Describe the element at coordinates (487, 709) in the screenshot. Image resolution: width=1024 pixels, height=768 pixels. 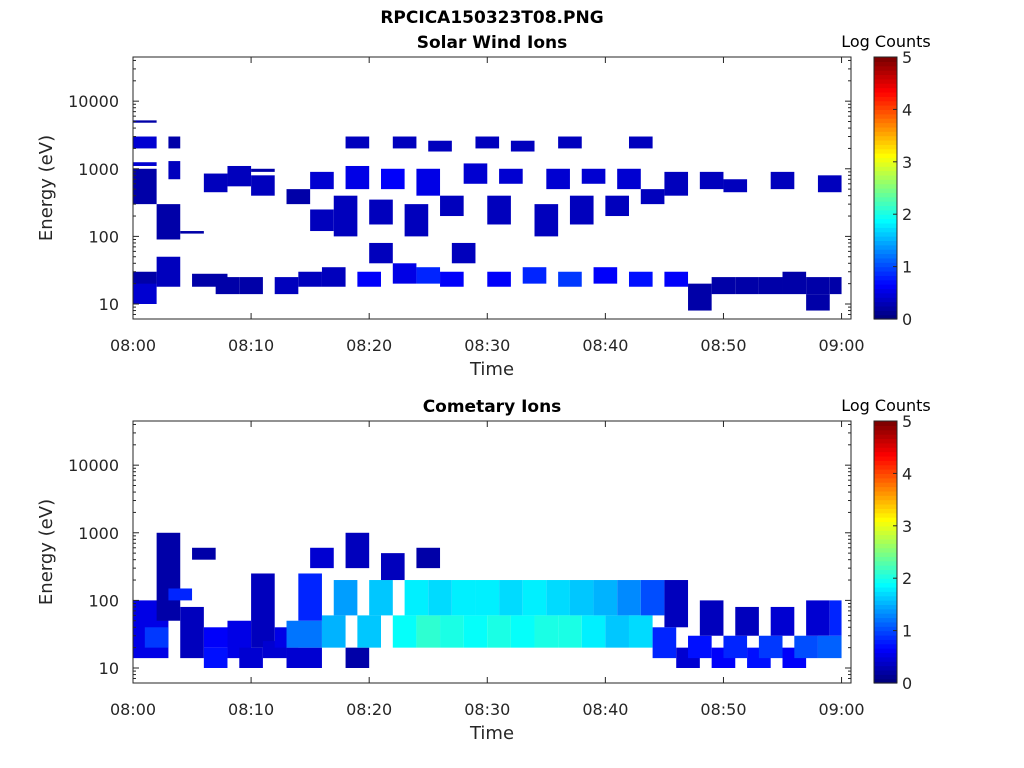
I see `cometary-x-tick-label: 08:30` at that location.